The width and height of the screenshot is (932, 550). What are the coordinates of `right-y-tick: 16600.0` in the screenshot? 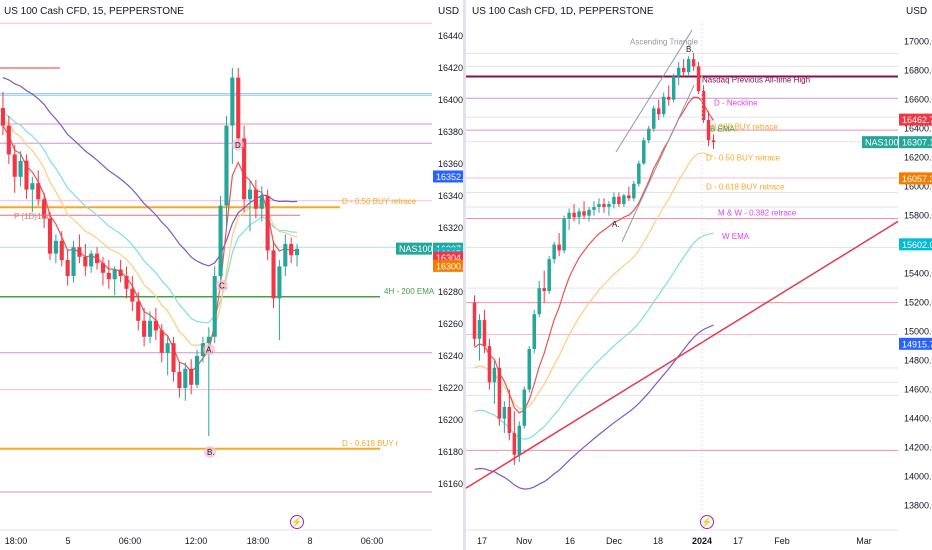 It's located at (918, 100).